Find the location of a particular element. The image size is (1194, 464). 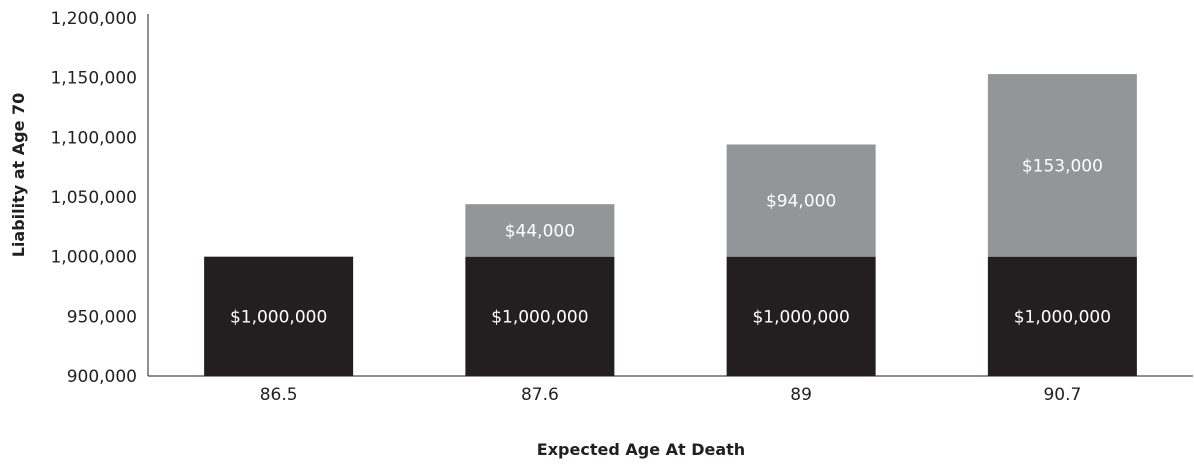

y-tick-label: 1,200,000 is located at coordinates (93, 19).